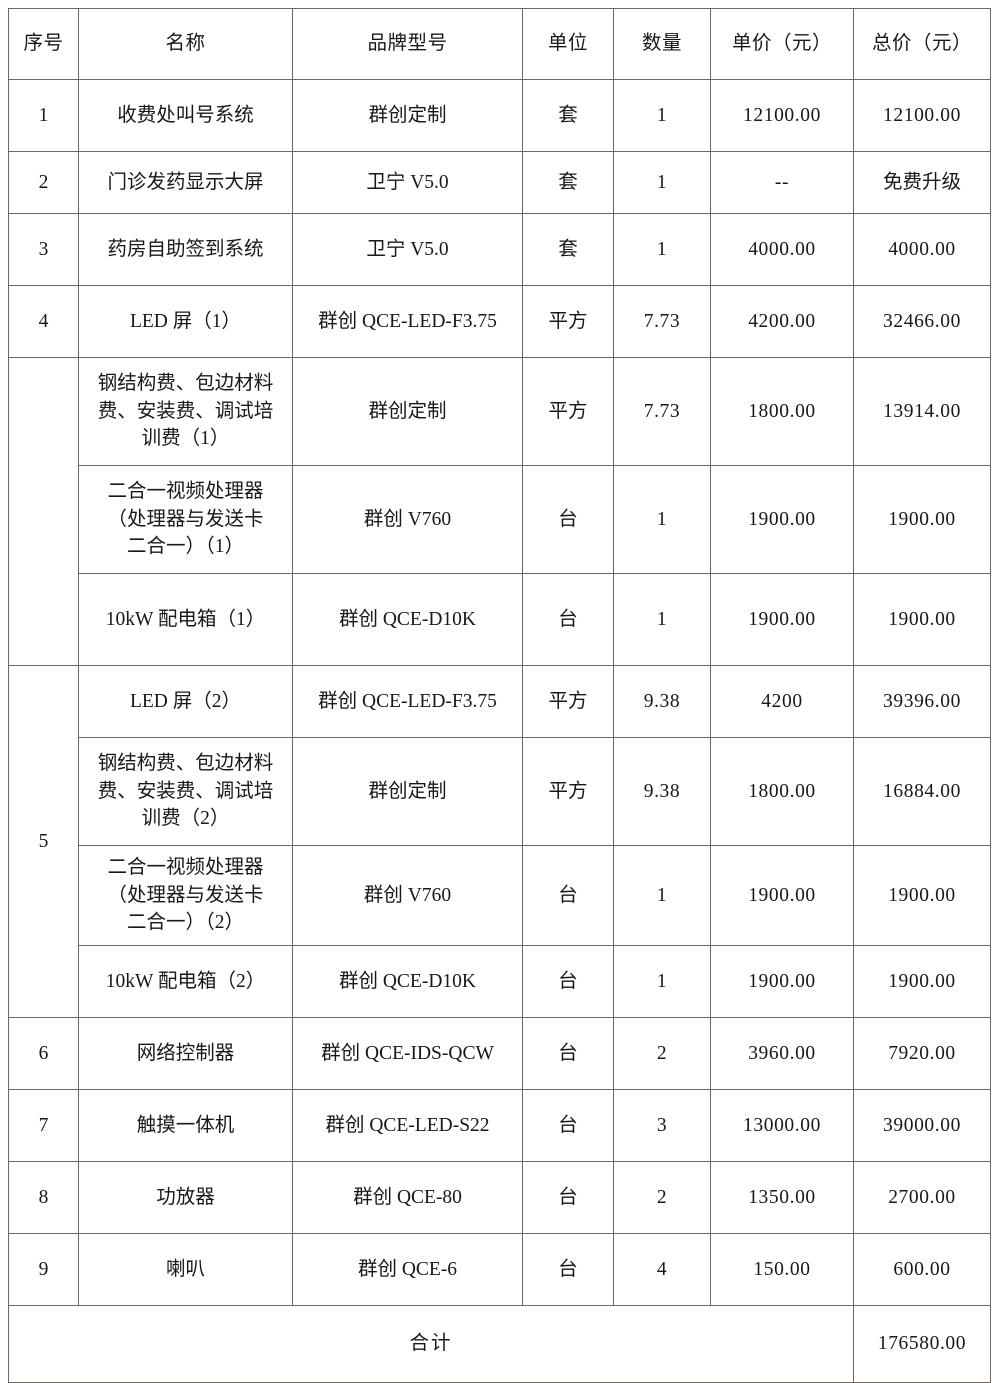 The height and width of the screenshot is (1383, 1000). Describe the element at coordinates (922, 411) in the screenshot. I see `cell-total: 13914.00` at that location.